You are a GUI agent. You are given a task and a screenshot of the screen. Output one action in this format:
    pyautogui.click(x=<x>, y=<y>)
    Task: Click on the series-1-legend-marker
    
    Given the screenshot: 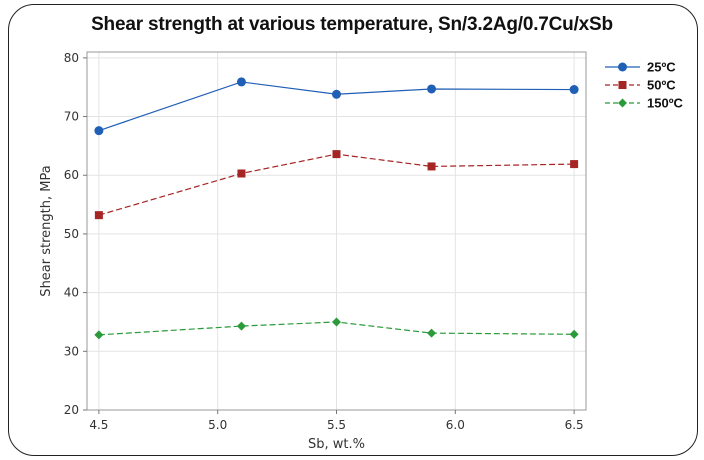 What is the action you would take?
    pyautogui.click(x=622, y=67)
    